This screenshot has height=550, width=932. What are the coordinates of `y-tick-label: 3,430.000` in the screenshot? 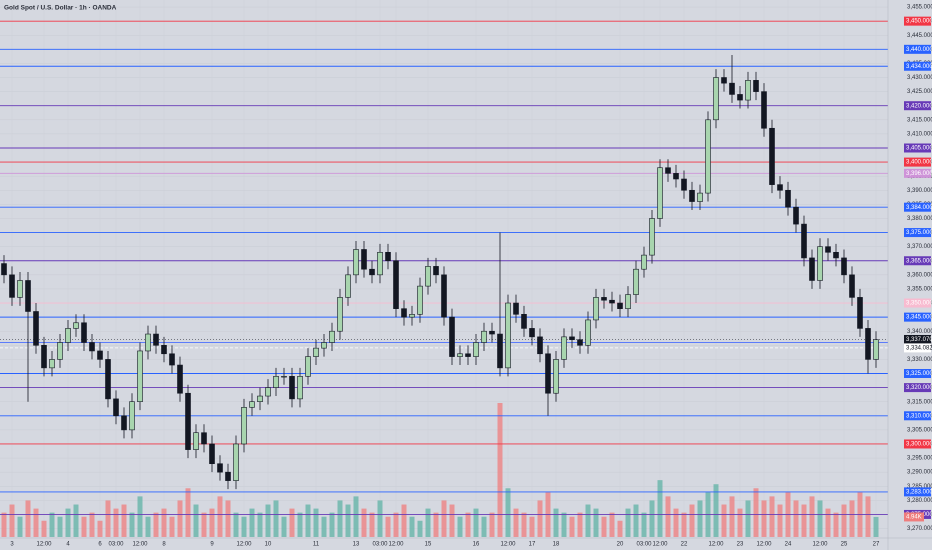 It's located at (919, 78).